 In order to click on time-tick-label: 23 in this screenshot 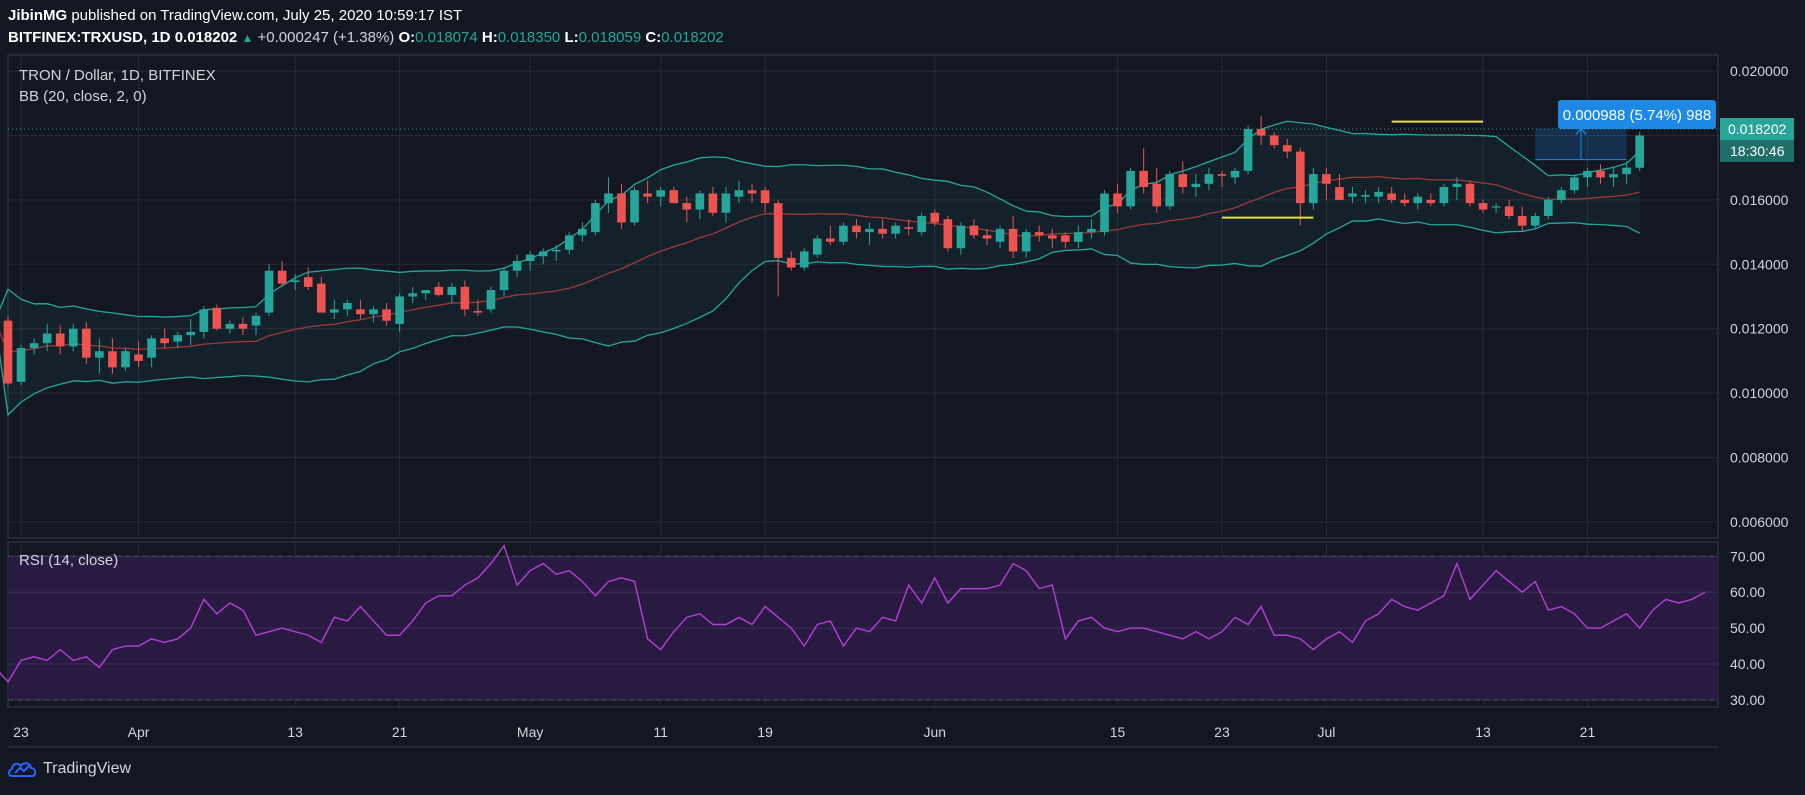, I will do `click(1222, 732)`.